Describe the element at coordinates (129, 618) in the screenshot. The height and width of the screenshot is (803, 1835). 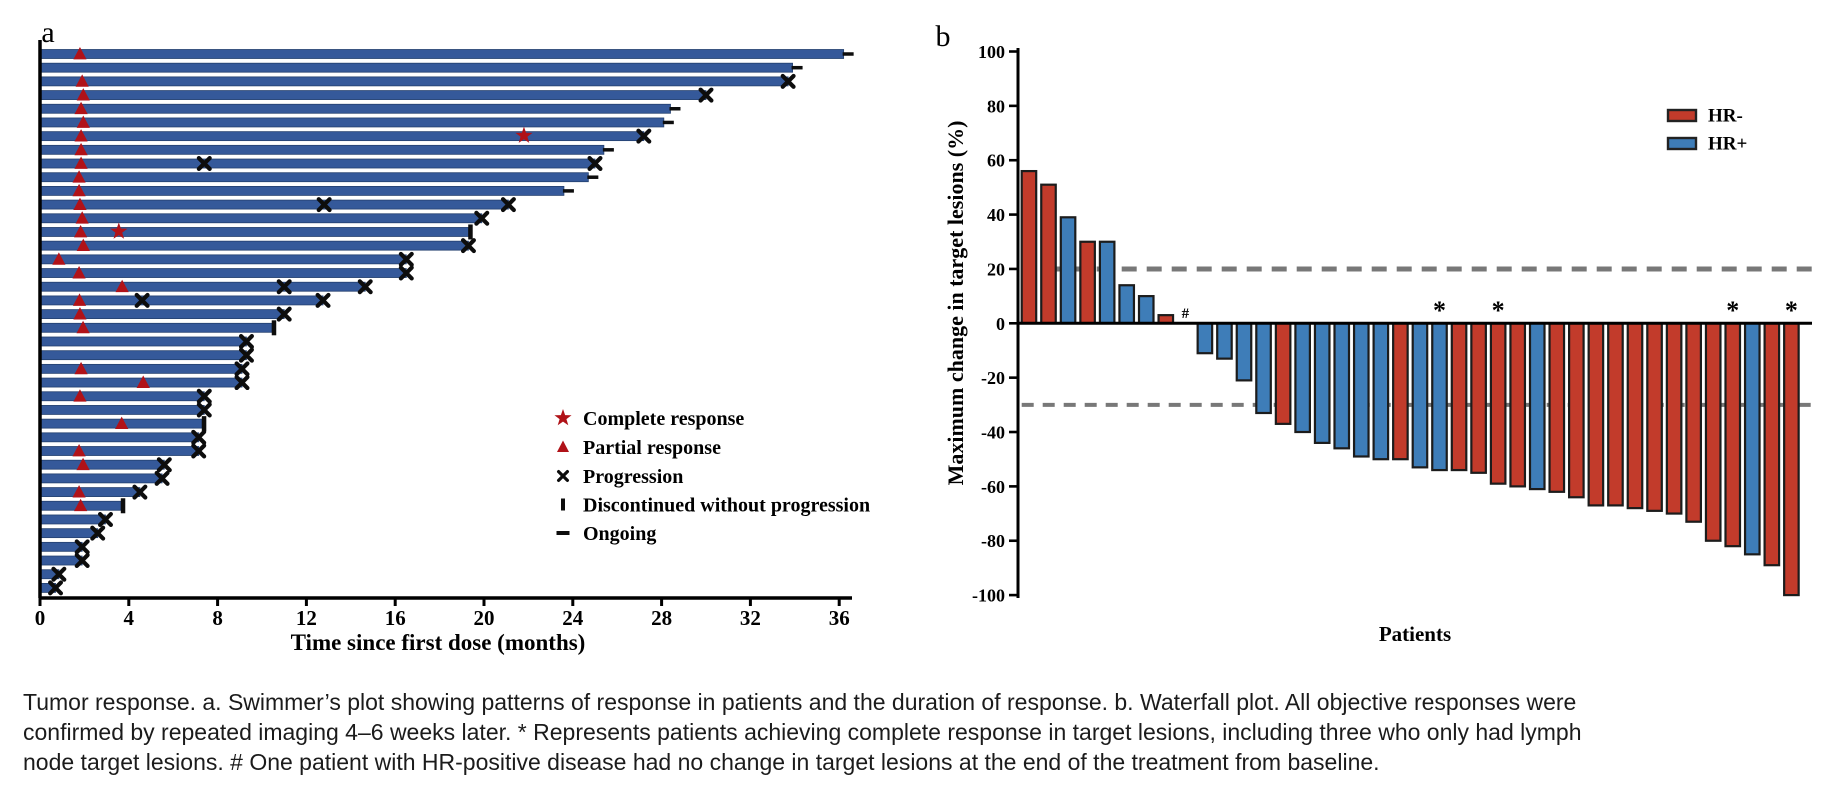
I see `x-tick-label: 4` at that location.